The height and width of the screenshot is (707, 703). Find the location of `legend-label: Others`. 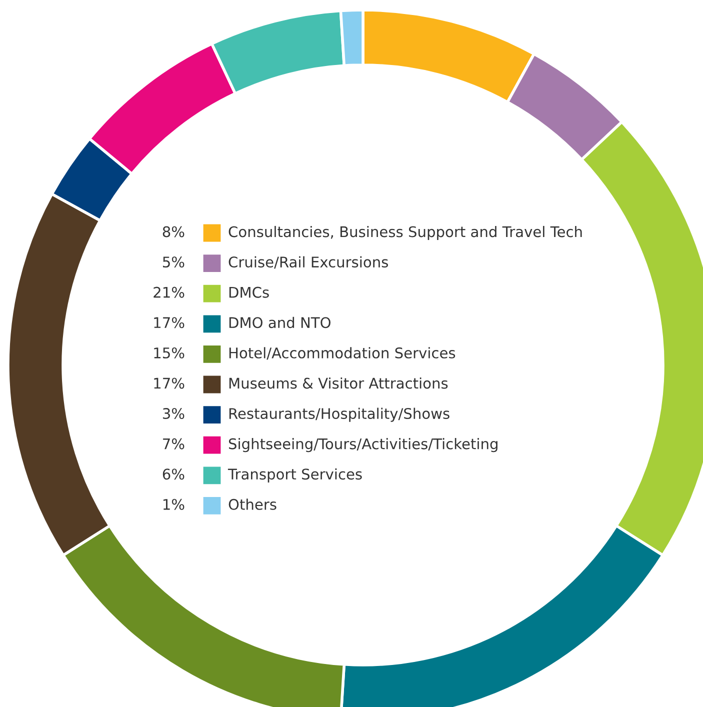

legend-label: Others is located at coordinates (252, 504).